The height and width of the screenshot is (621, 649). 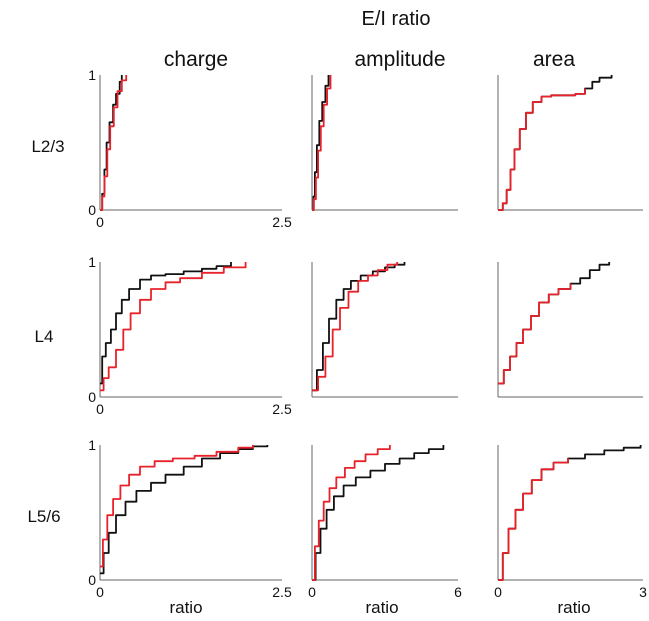 I want to click on figure-title: E/I ratio, so click(x=396, y=19).